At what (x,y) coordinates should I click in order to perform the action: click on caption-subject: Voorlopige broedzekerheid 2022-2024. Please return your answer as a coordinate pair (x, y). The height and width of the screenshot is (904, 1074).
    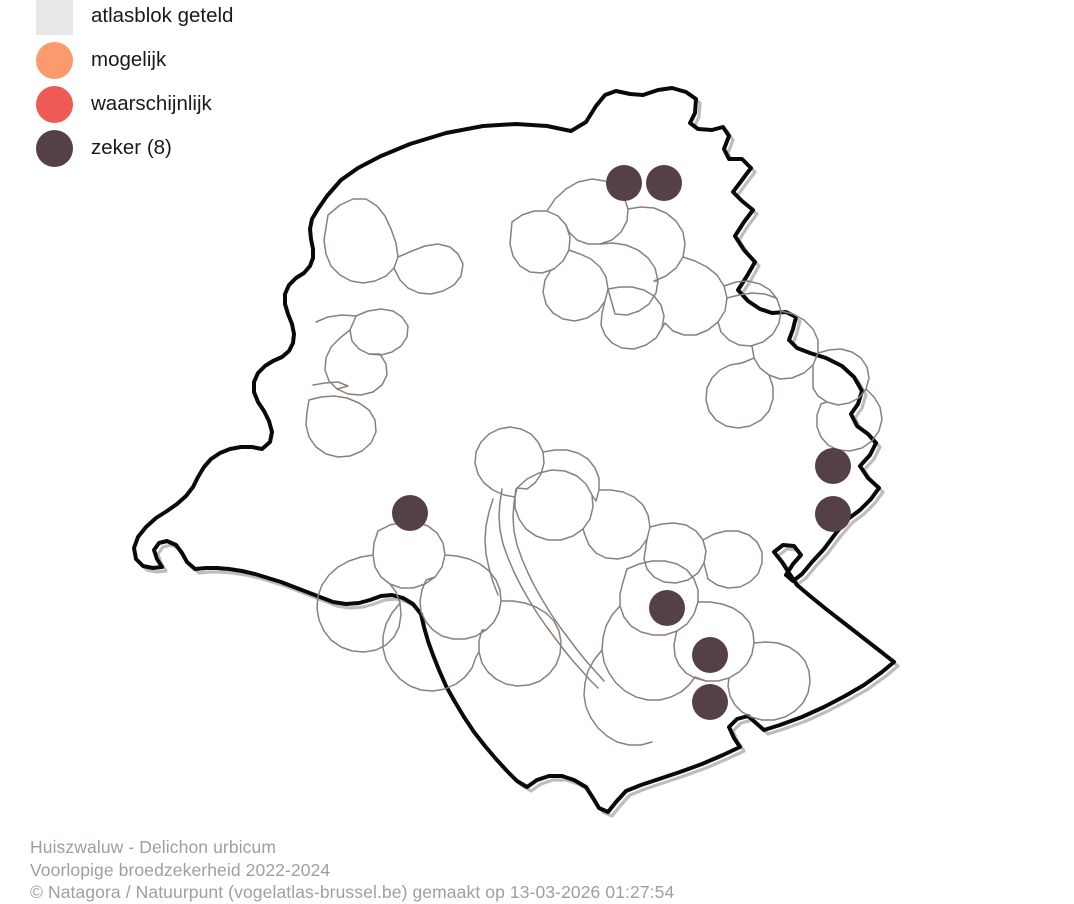
    Looking at the image, I should click on (180, 869).